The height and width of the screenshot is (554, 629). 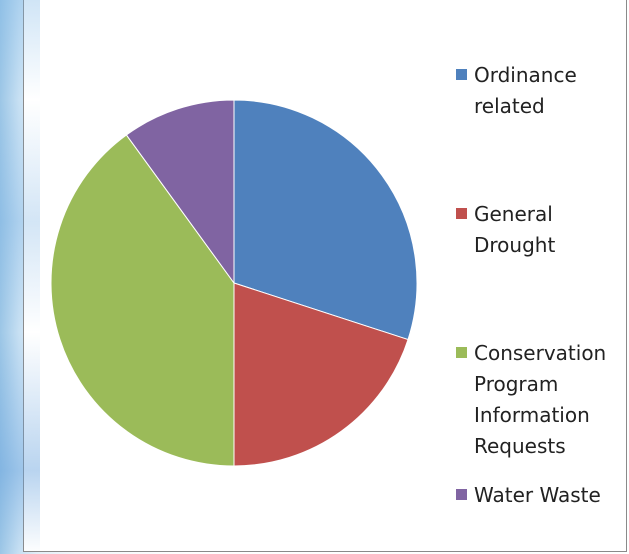 I want to click on legend-item-general-drought: General Drought, so click(x=505, y=230).